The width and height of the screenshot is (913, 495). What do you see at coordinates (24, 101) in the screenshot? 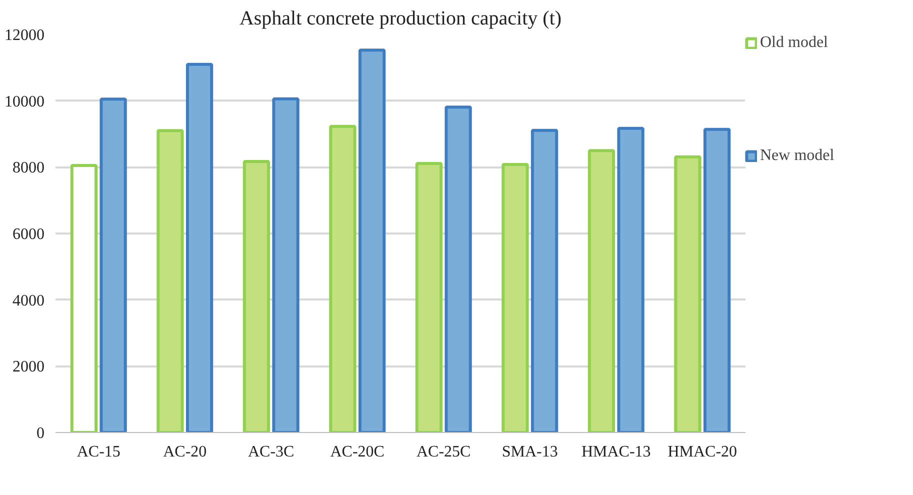
I see `y-tick-label: 10000` at bounding box center [24, 101].